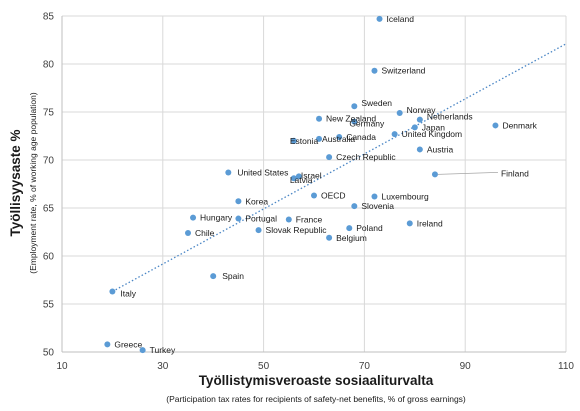 The width and height of the screenshot is (580, 411). What do you see at coordinates (354, 106) in the screenshot?
I see `point-sweden` at bounding box center [354, 106].